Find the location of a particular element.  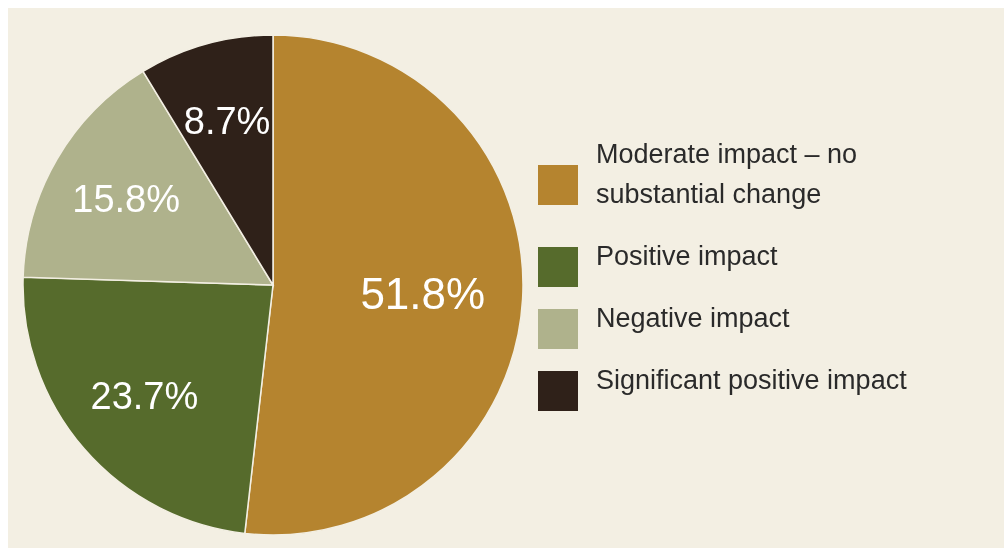

data-label: 23.7% is located at coordinates (144, 396).